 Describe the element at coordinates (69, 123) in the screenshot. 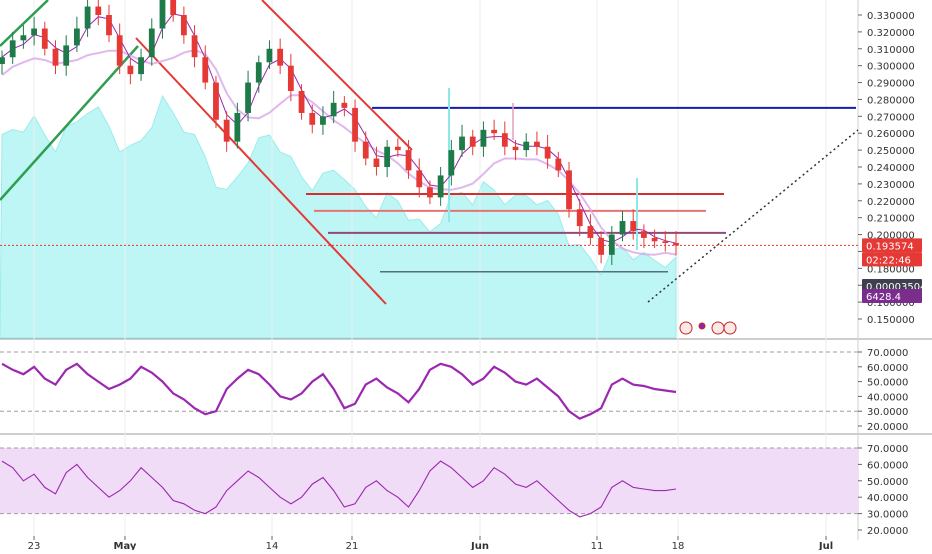

I see `ascending-trendline-green` at that location.